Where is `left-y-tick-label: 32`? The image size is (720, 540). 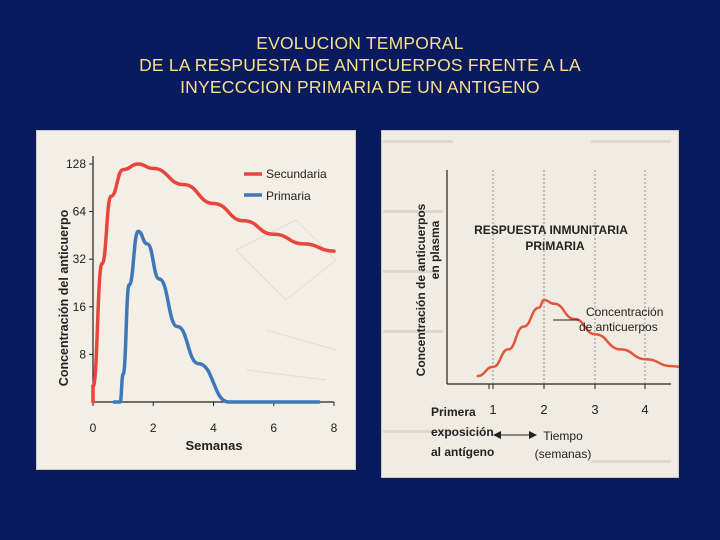
left-y-tick-label: 32 is located at coordinates (80, 259).